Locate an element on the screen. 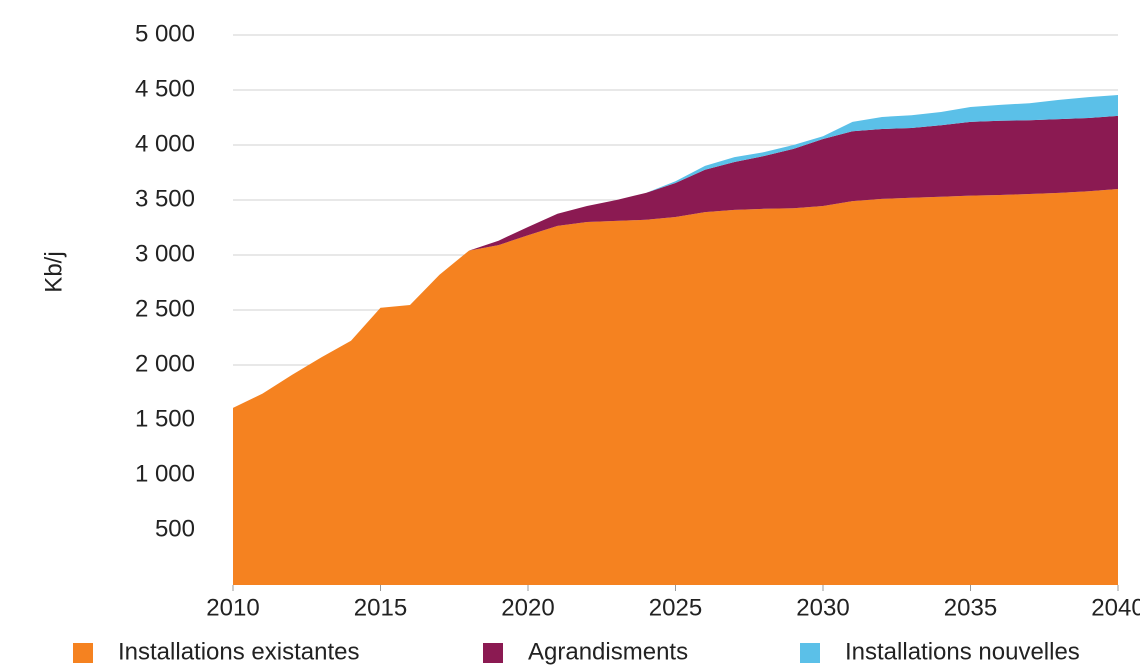  legend-label: Installations nouvelles is located at coordinates (962, 651).